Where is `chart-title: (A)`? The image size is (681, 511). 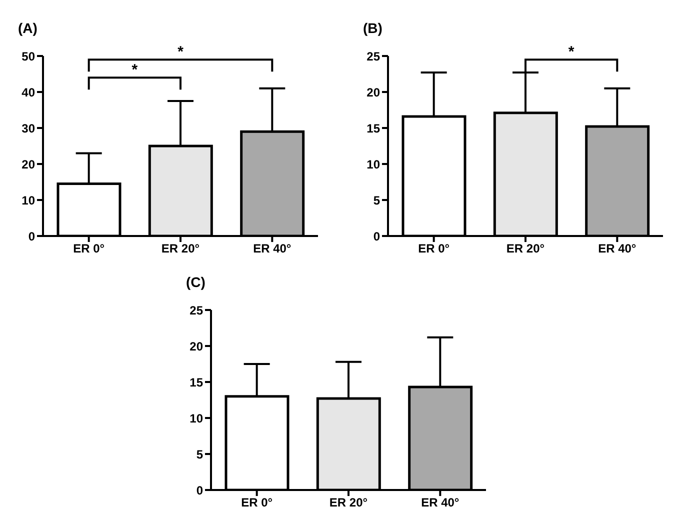
chart-title: (A) is located at coordinates (28, 28).